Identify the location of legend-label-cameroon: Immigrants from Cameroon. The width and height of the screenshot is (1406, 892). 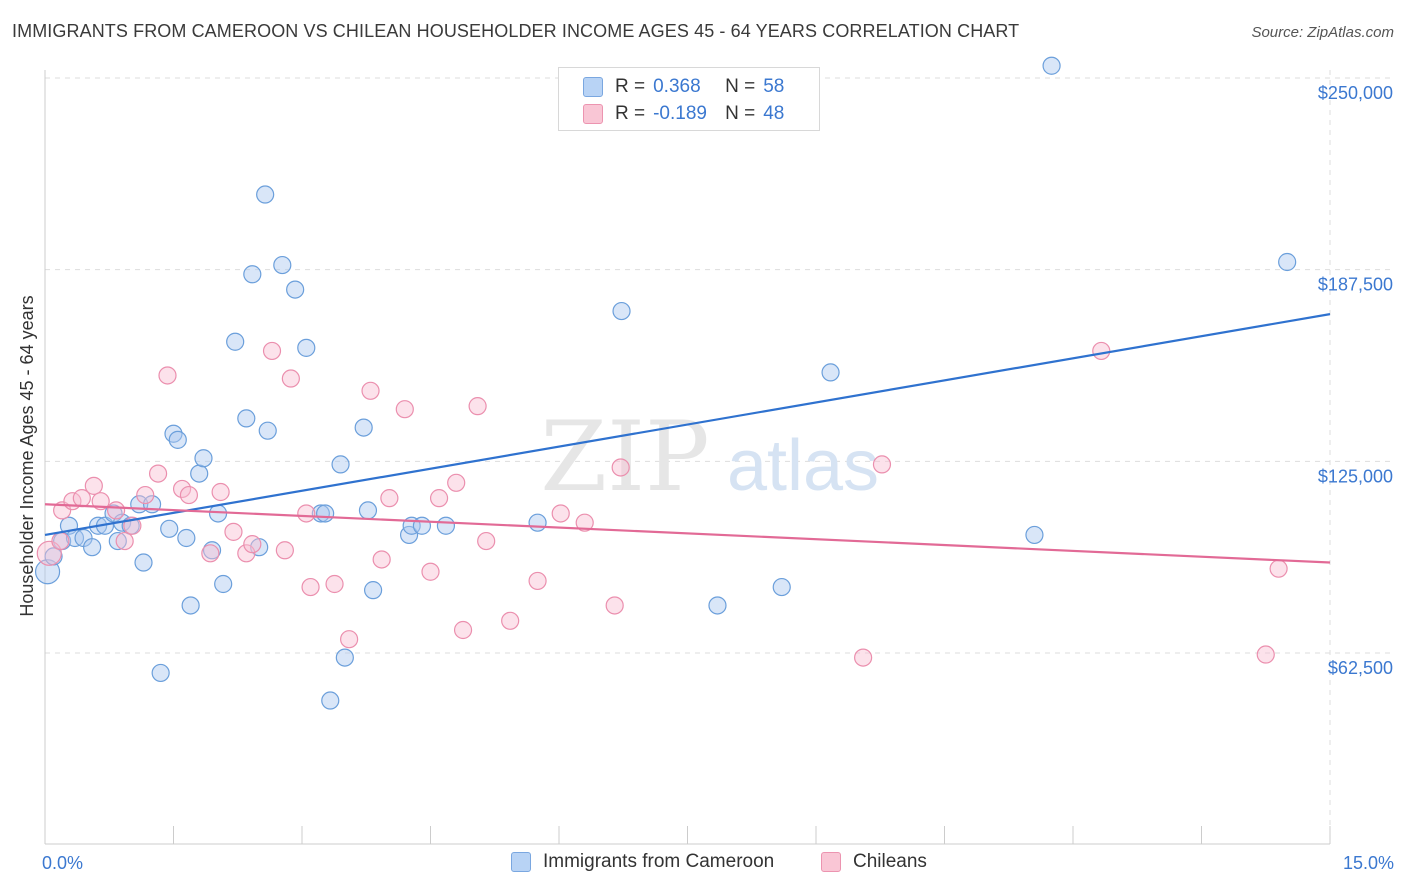
(659, 861).